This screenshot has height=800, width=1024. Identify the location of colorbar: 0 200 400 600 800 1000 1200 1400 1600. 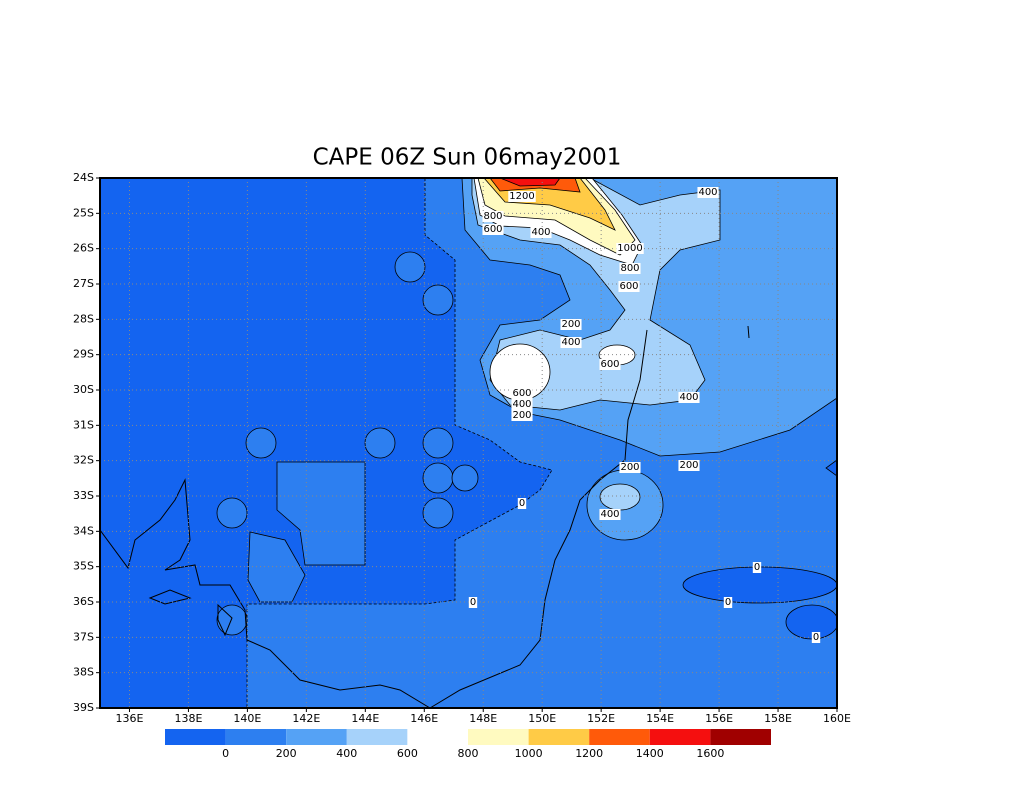
(468, 744).